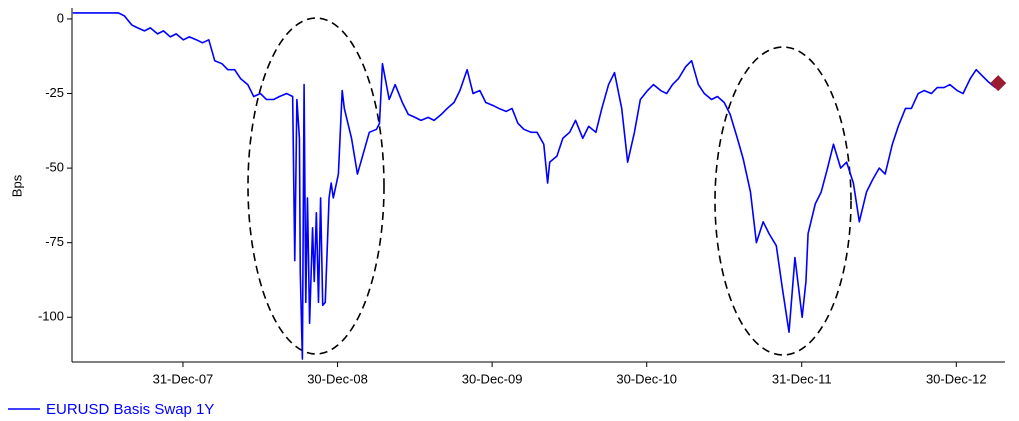 This screenshot has height=421, width=1019. I want to click on y-tick-label: -100, so click(51, 316).